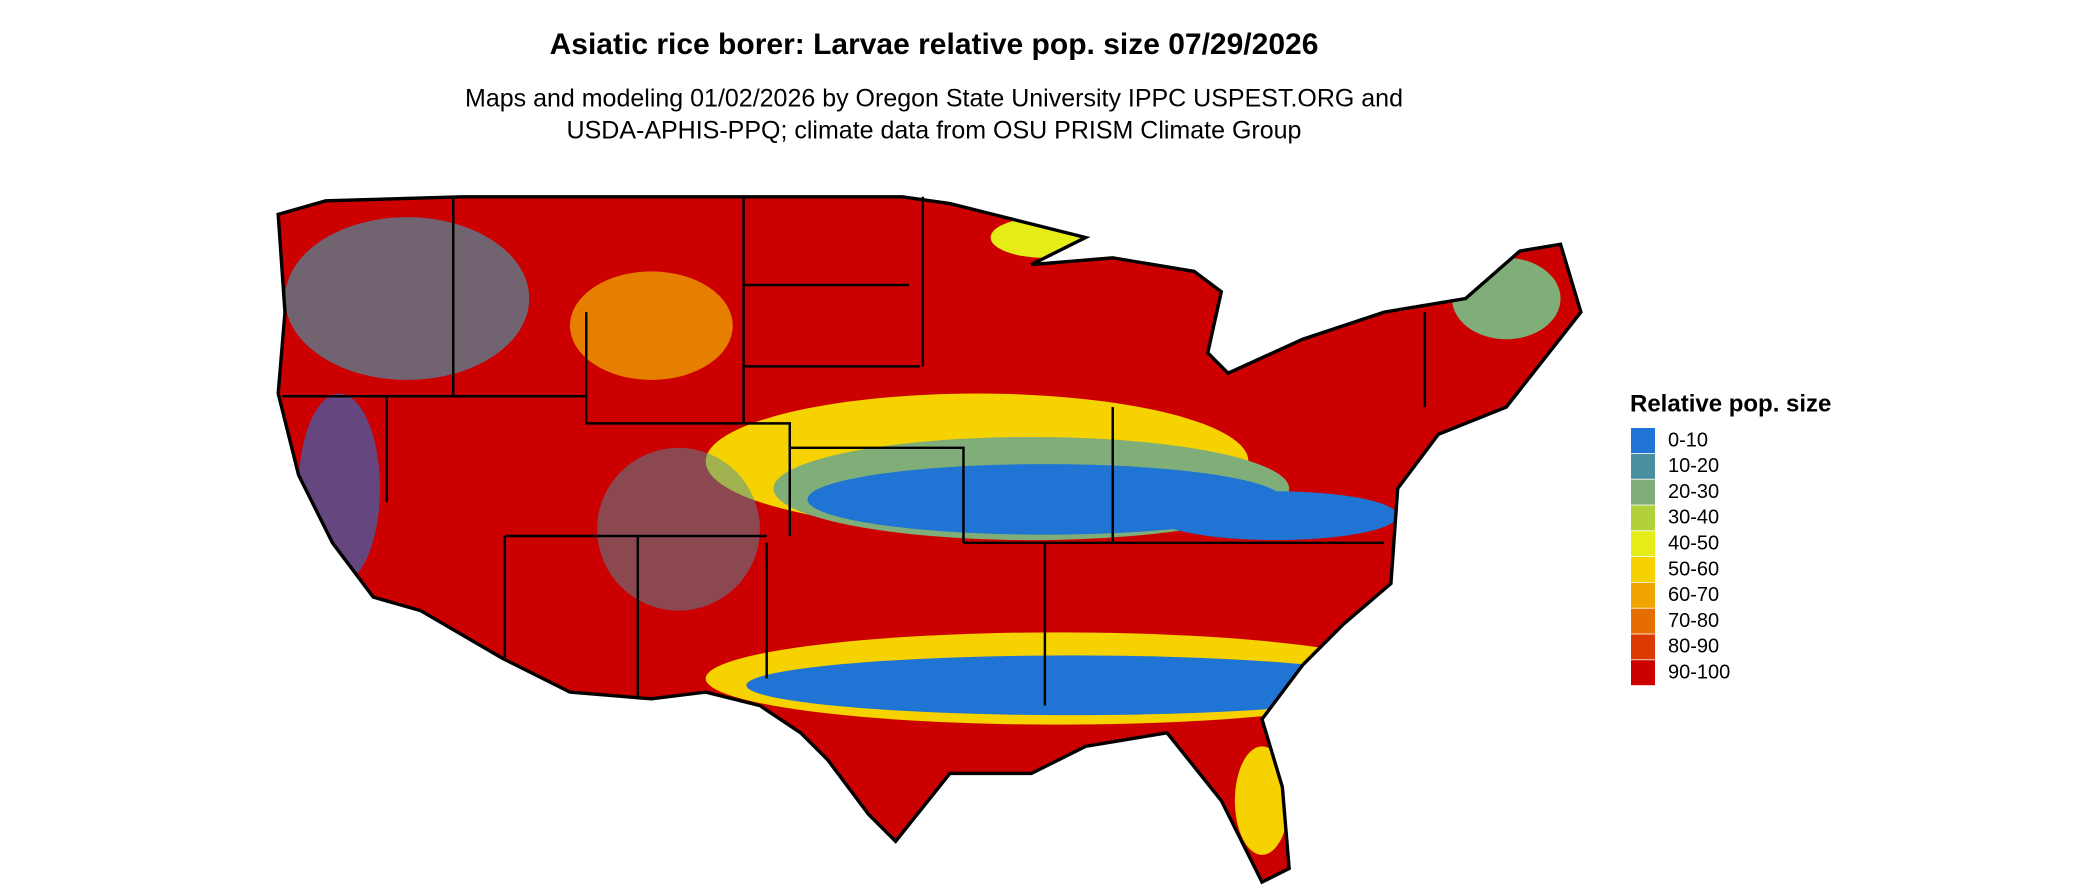  Describe the element at coordinates (1693, 595) in the screenshot. I see `legend-label: 60-70` at that location.